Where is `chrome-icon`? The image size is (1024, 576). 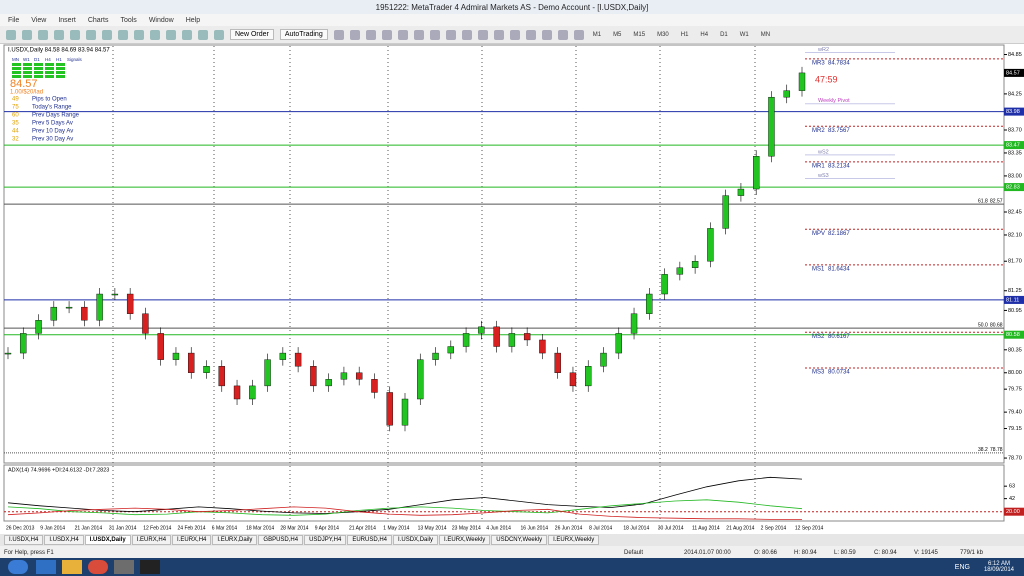 chrome-icon is located at coordinates (98, 567).